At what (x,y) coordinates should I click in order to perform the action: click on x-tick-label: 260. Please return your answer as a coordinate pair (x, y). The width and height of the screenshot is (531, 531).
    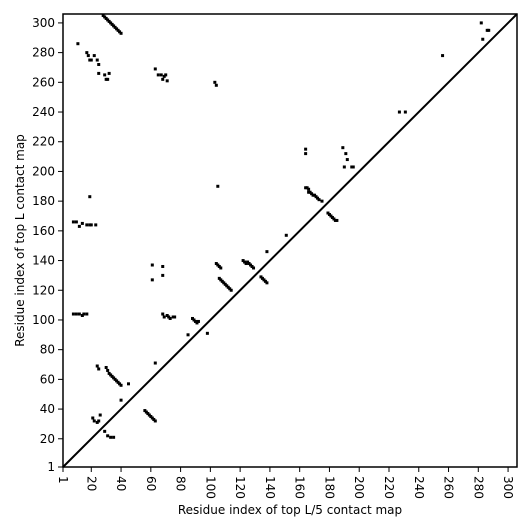
    Looking at the image, I should click on (449, 487).